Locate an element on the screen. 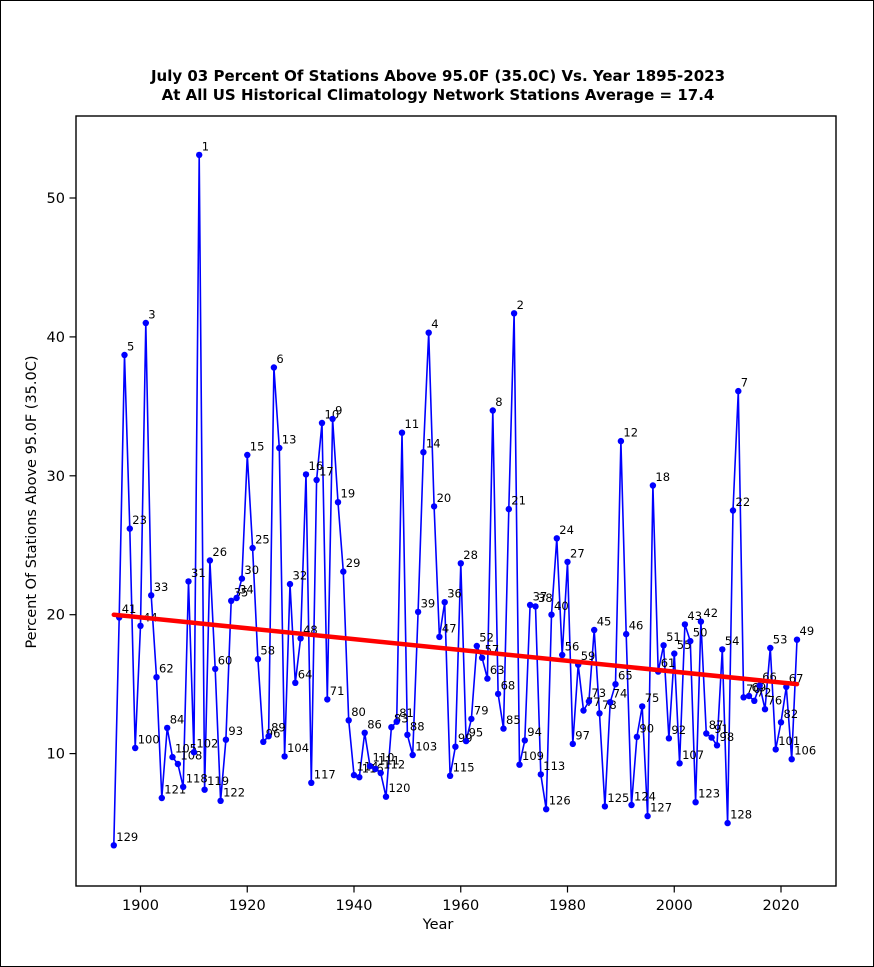 This screenshot has height=967, width=874. point-rank-label: 129 is located at coordinates (127, 837).